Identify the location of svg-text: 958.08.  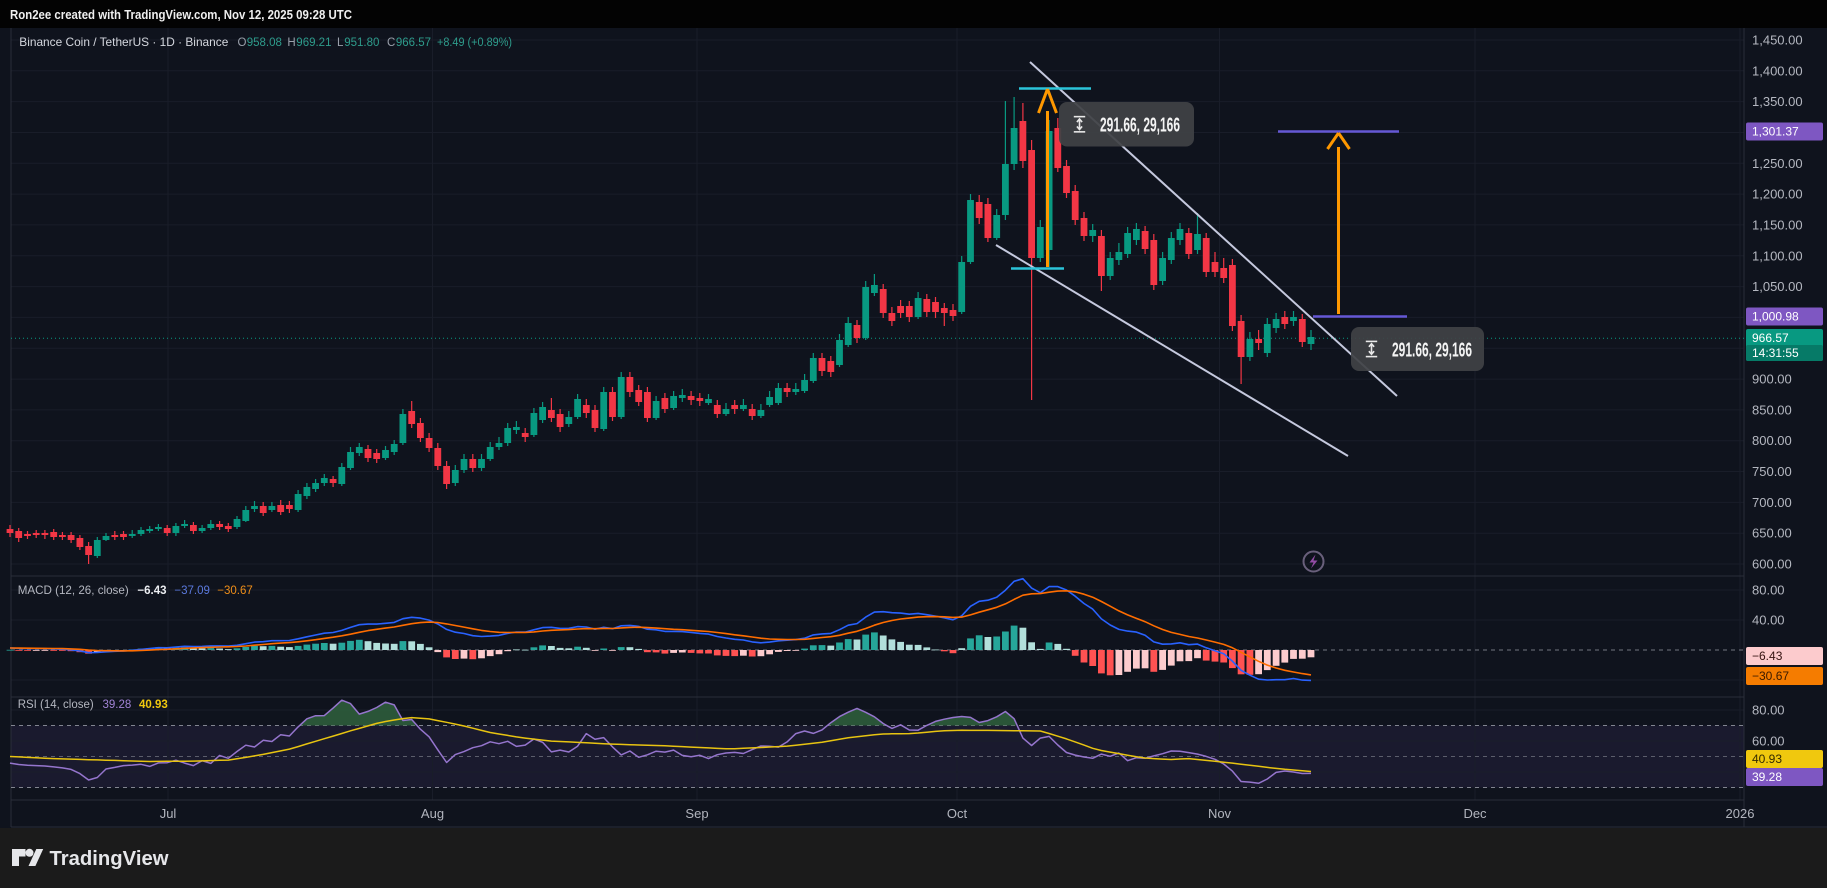
(264, 43).